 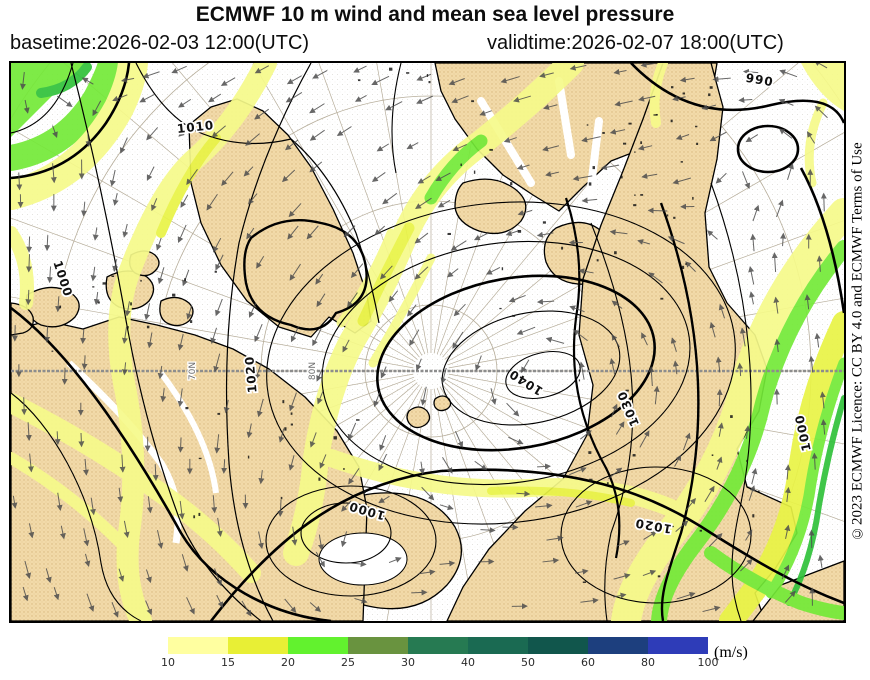 What do you see at coordinates (188, 432) in the screenshot?
I see `strait` at bounding box center [188, 432].